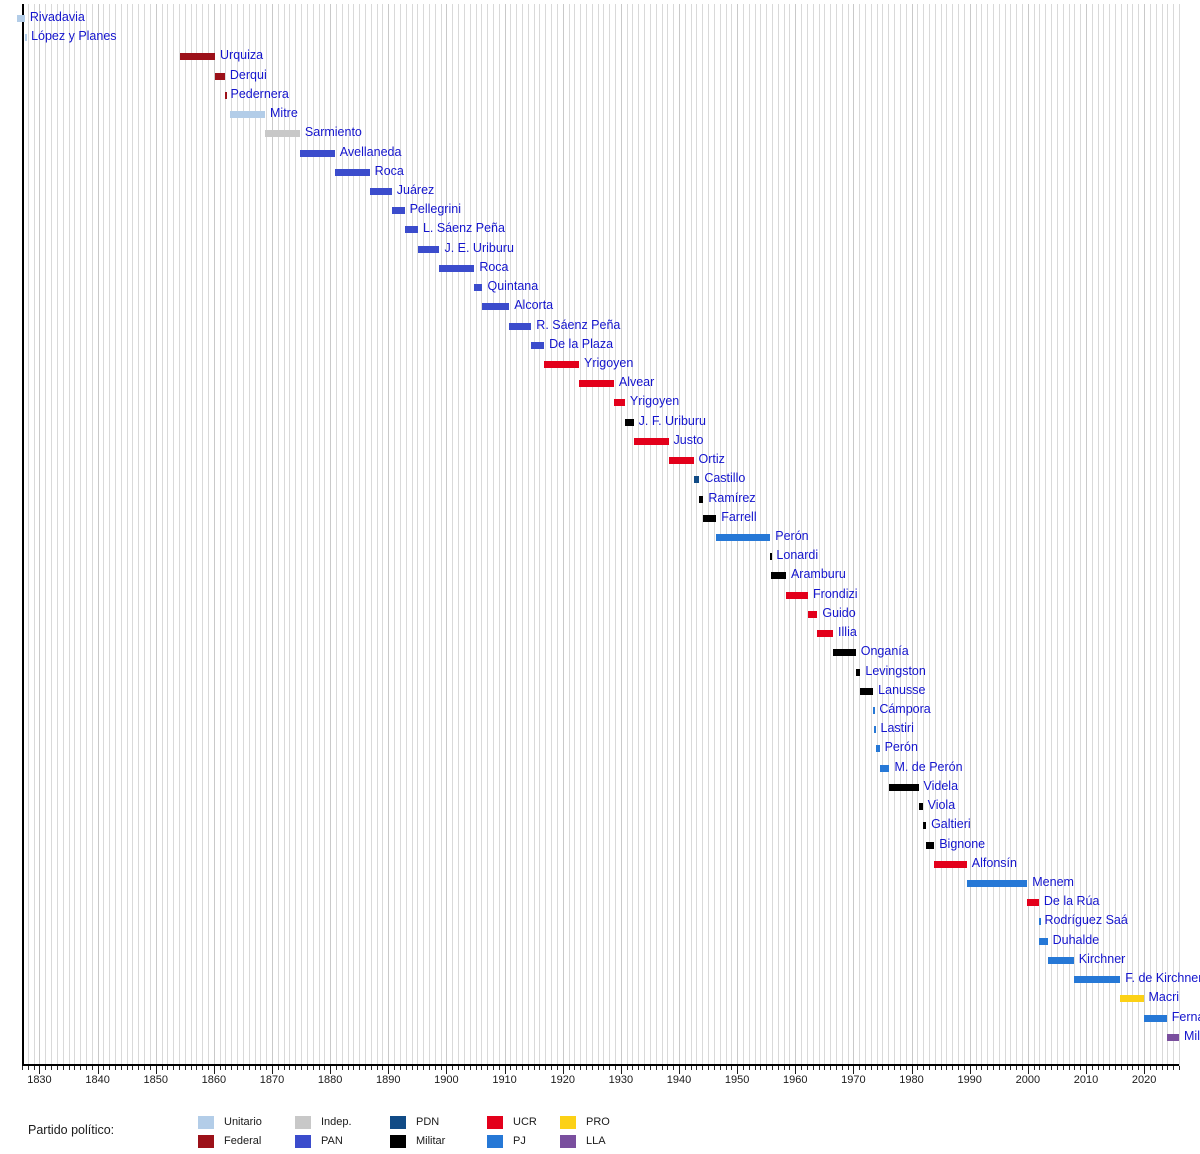  Describe the element at coordinates (597, 19) in the screenshot. I see `timeline-row: Rivadavia` at that location.